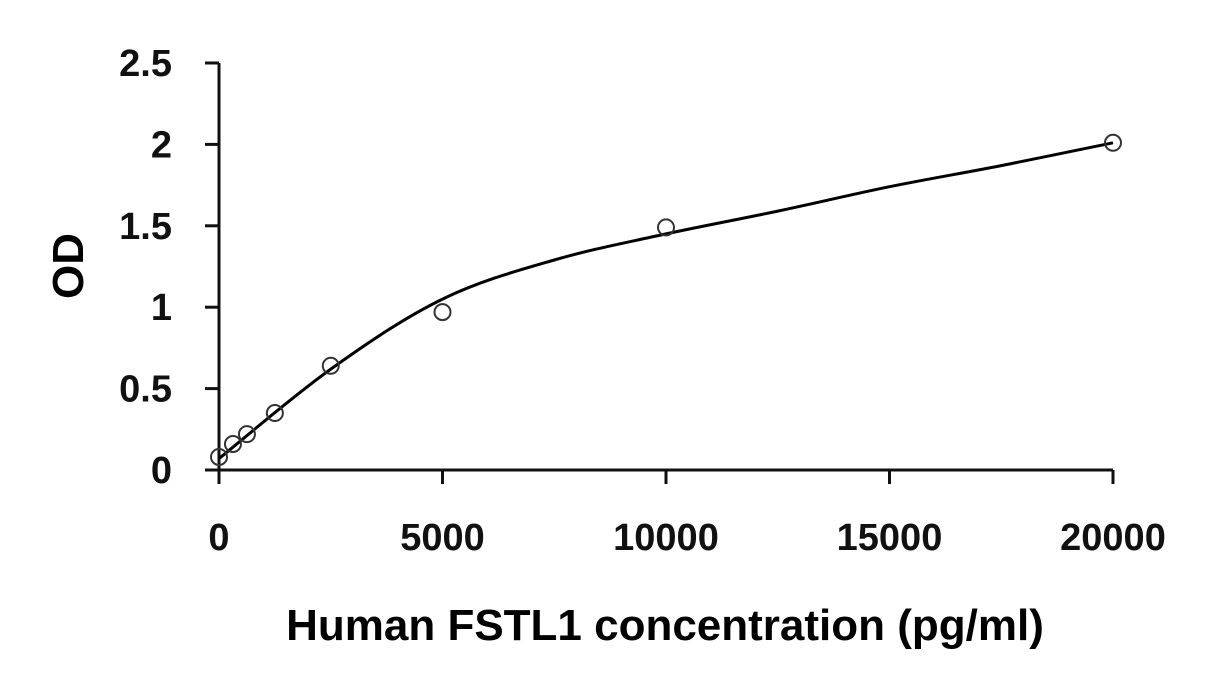 Image resolution: width=1231 pixels, height=696 pixels. I want to click on y-tick-label: 1.5, so click(145, 227).